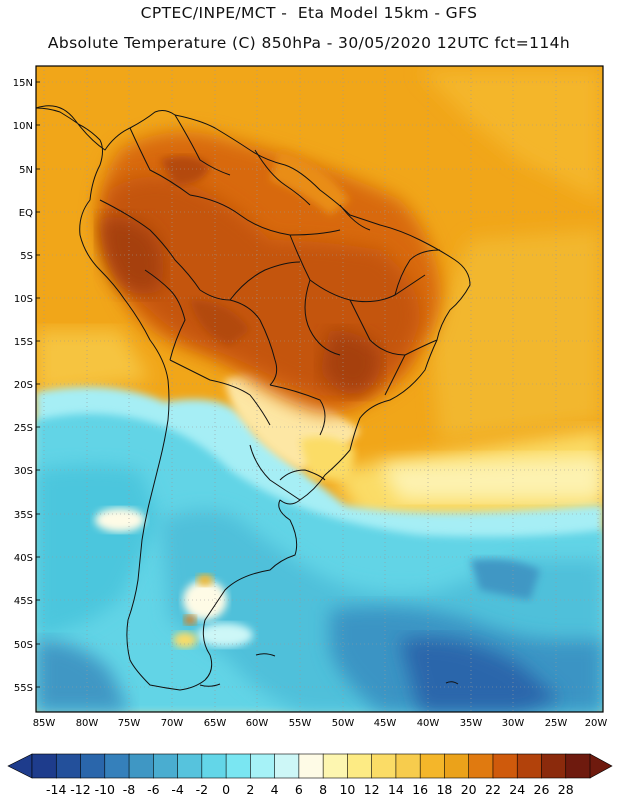 Image resolution: width=618 pixels, height=800 pixels. Describe the element at coordinates (23, 688) in the screenshot. I see `lat-label: 55S` at that location.